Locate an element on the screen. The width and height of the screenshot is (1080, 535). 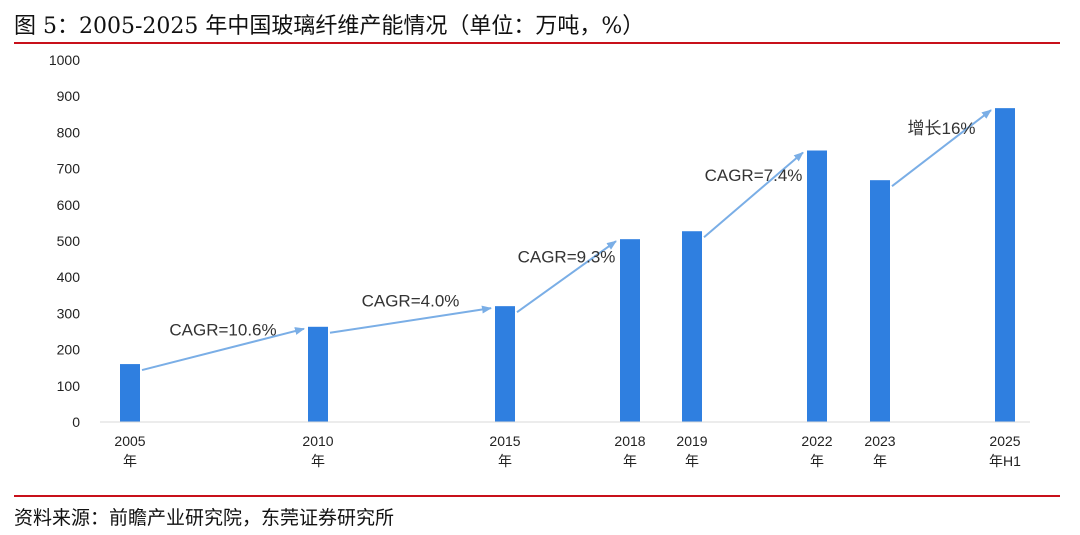
y-tick-label: 900 is located at coordinates (69, 96).